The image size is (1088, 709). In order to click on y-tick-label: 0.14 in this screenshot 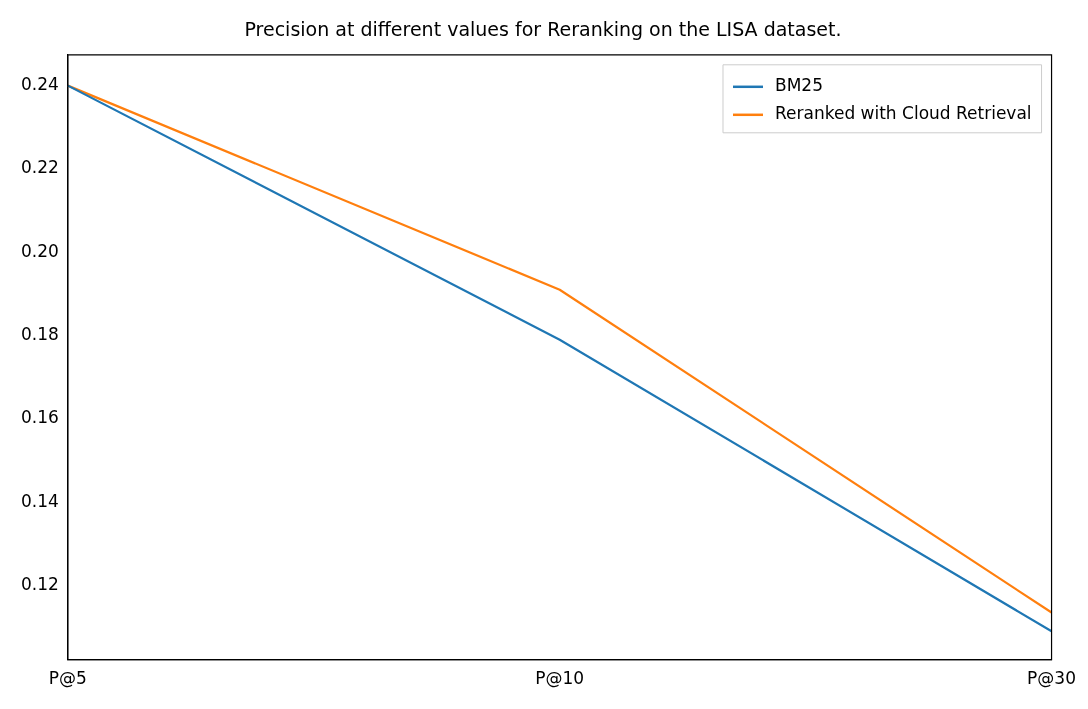, I will do `click(39, 500)`.